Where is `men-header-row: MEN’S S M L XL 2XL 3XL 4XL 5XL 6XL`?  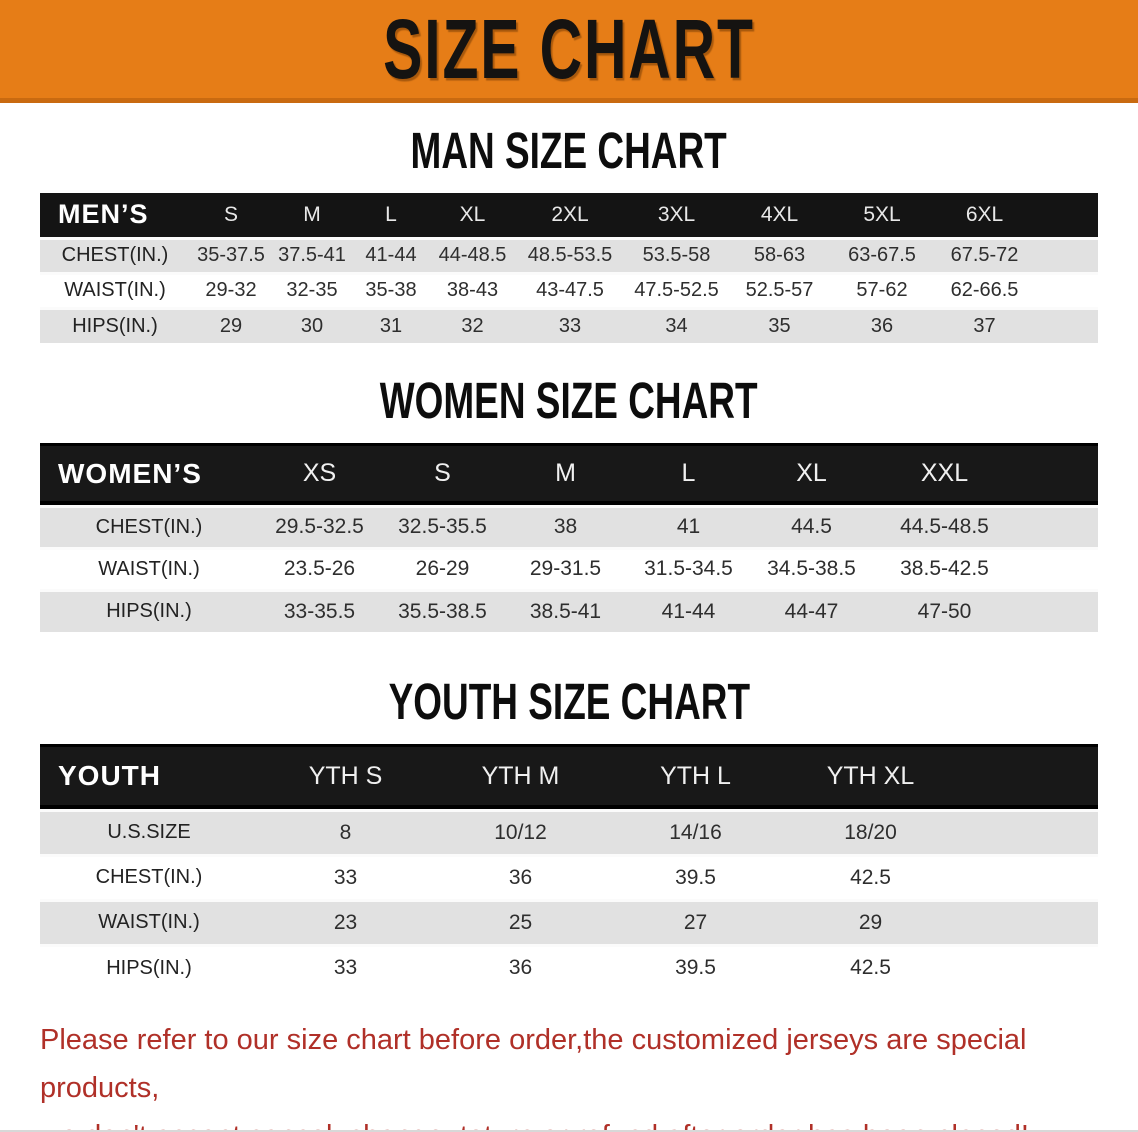
men-header-row: MEN’S S M L XL 2XL 3XL 4XL 5XL 6XL is located at coordinates (569, 215).